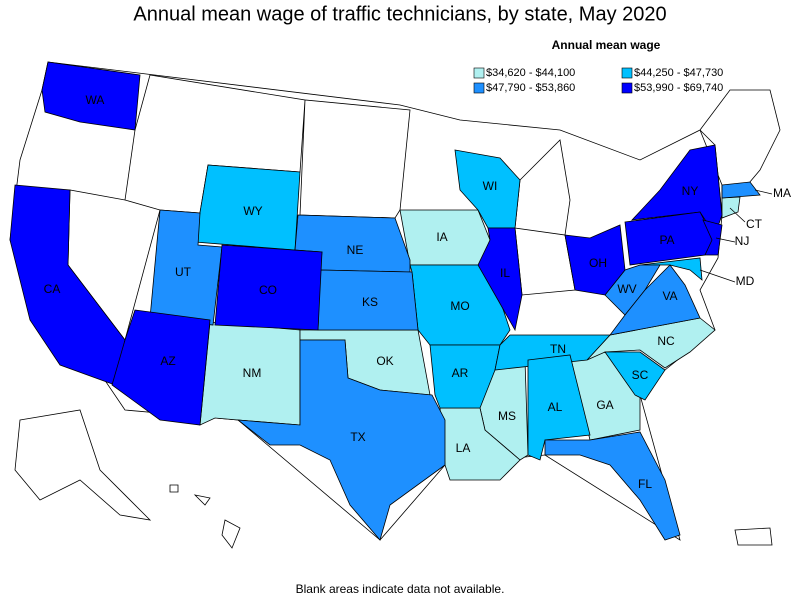 The image size is (800, 605). Describe the element at coordinates (640, 375) in the screenshot. I see `state-label: SC` at that location.